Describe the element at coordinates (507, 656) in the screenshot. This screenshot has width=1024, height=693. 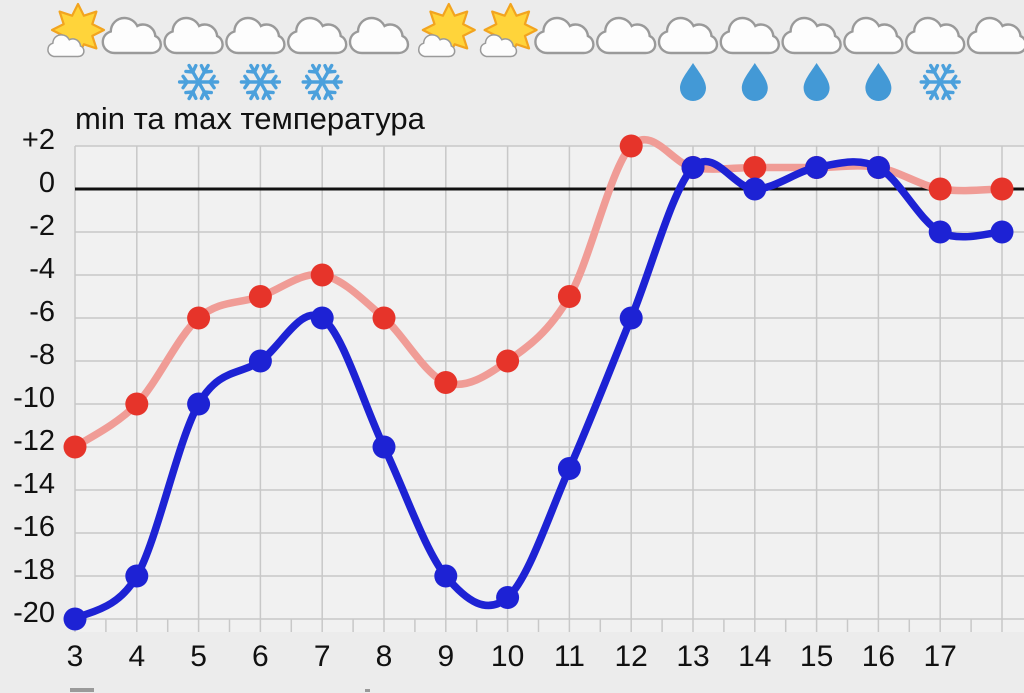
I see `x-tick-label: 10` at that location.